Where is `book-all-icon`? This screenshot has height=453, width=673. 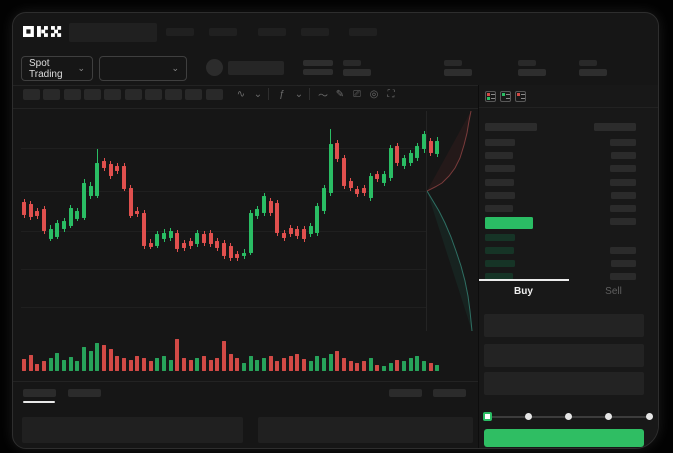
book-all-icon is located at coordinates (490, 96).